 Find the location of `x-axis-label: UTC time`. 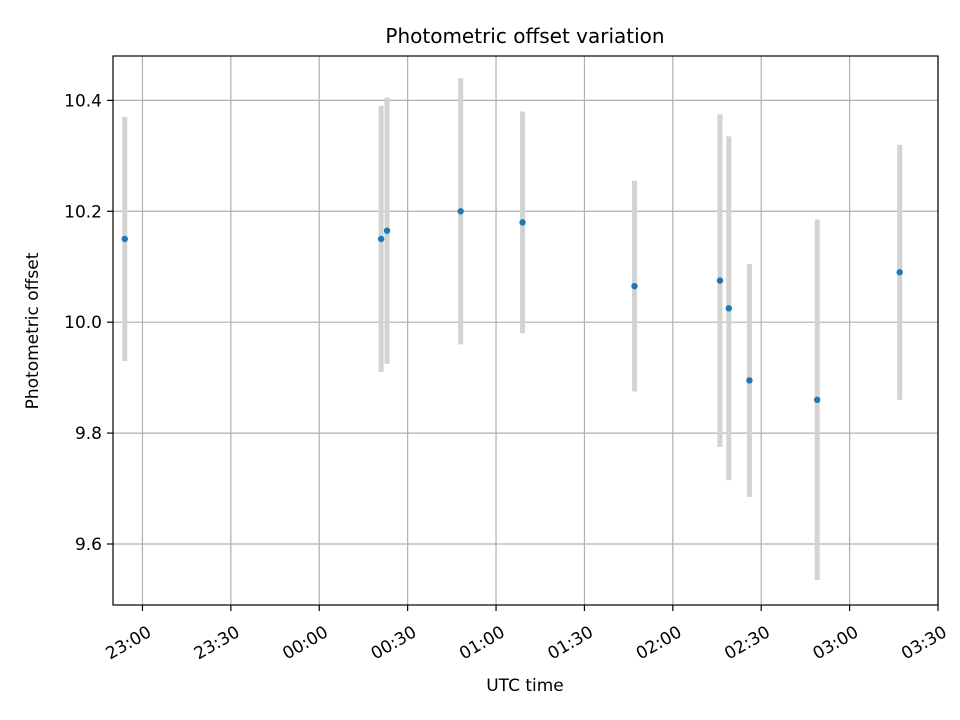

x-axis-label: UTC time is located at coordinates (525, 686).